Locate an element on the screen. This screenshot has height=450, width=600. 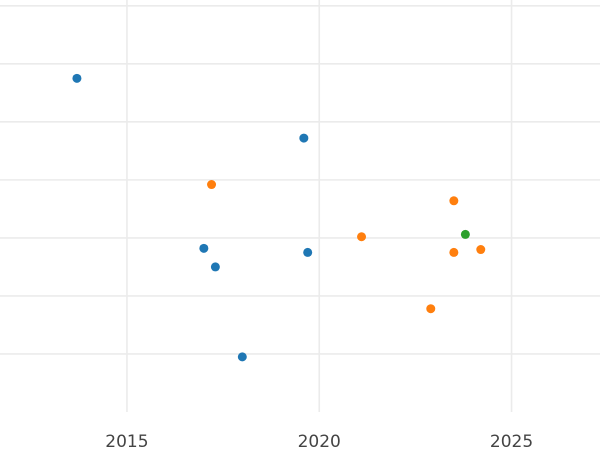
x-axis-ticks: 2015 2020 2025 is located at coordinates (319, 441).